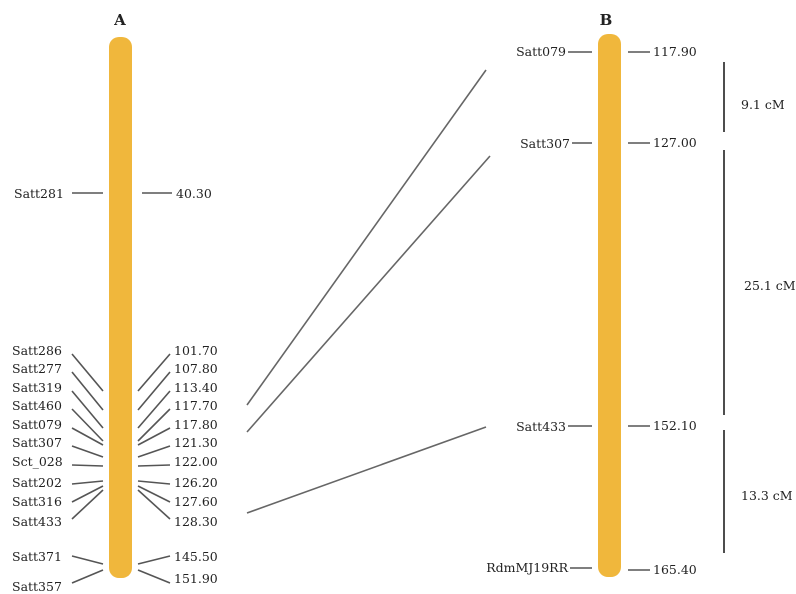 The image size is (796, 594). I want to click on marker-a-name: Satt316, so click(37, 501).